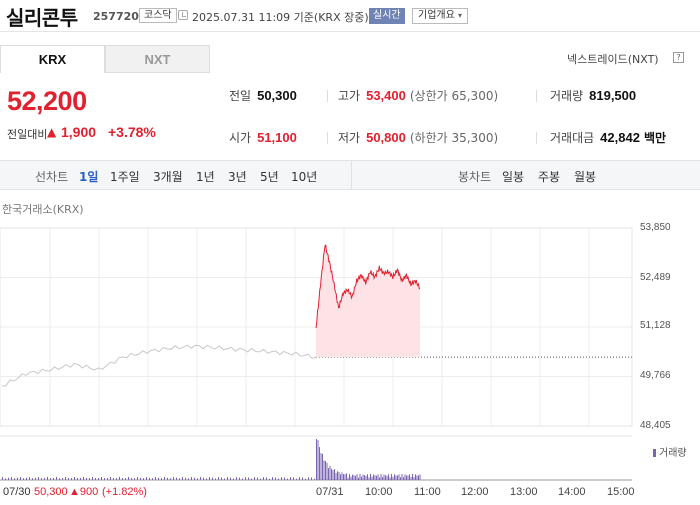 The image size is (700, 505). I want to click on x-tick-label: 14:00, so click(572, 492).